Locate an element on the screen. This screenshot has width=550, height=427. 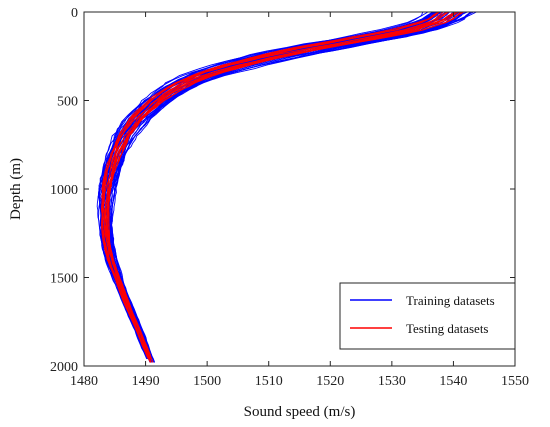
x-tick-label: 1510 is located at coordinates (269, 381).